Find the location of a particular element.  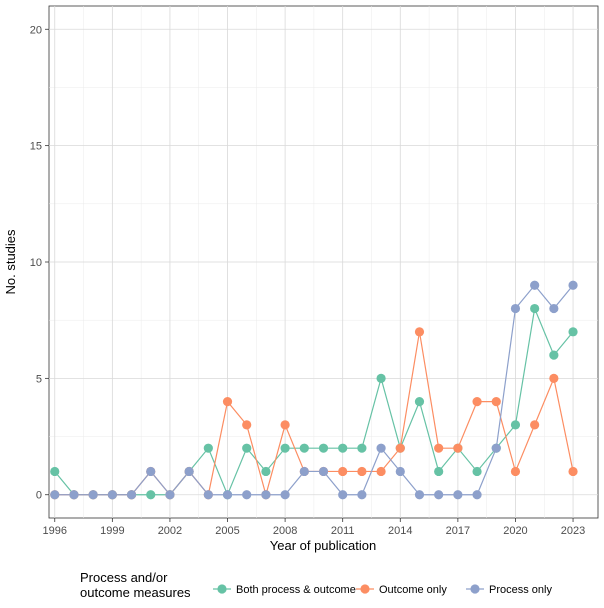

y-tick-label: 15 is located at coordinates (36, 147).